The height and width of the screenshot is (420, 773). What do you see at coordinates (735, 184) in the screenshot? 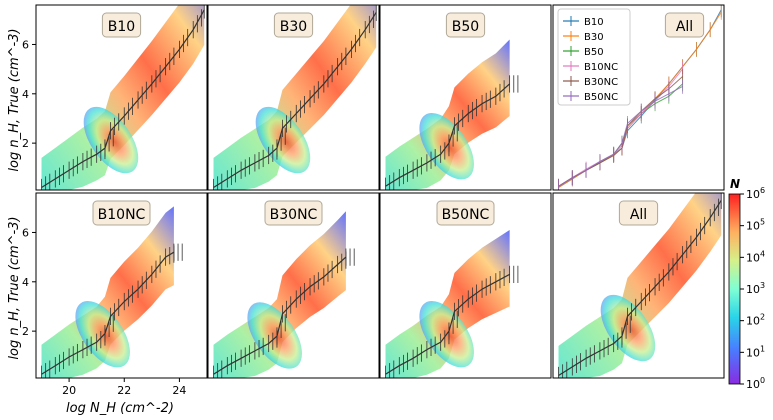
I see `colorbar-label: N` at bounding box center [735, 184].